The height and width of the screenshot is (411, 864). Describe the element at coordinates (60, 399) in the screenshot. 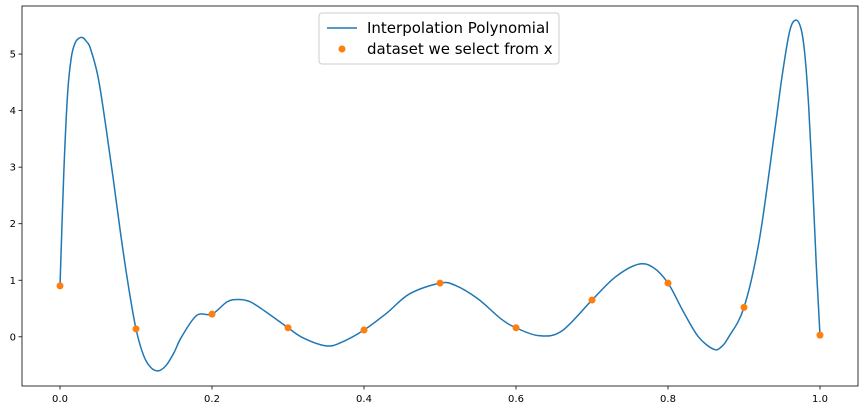

I see `x-tick-label: 0.0` at that location.